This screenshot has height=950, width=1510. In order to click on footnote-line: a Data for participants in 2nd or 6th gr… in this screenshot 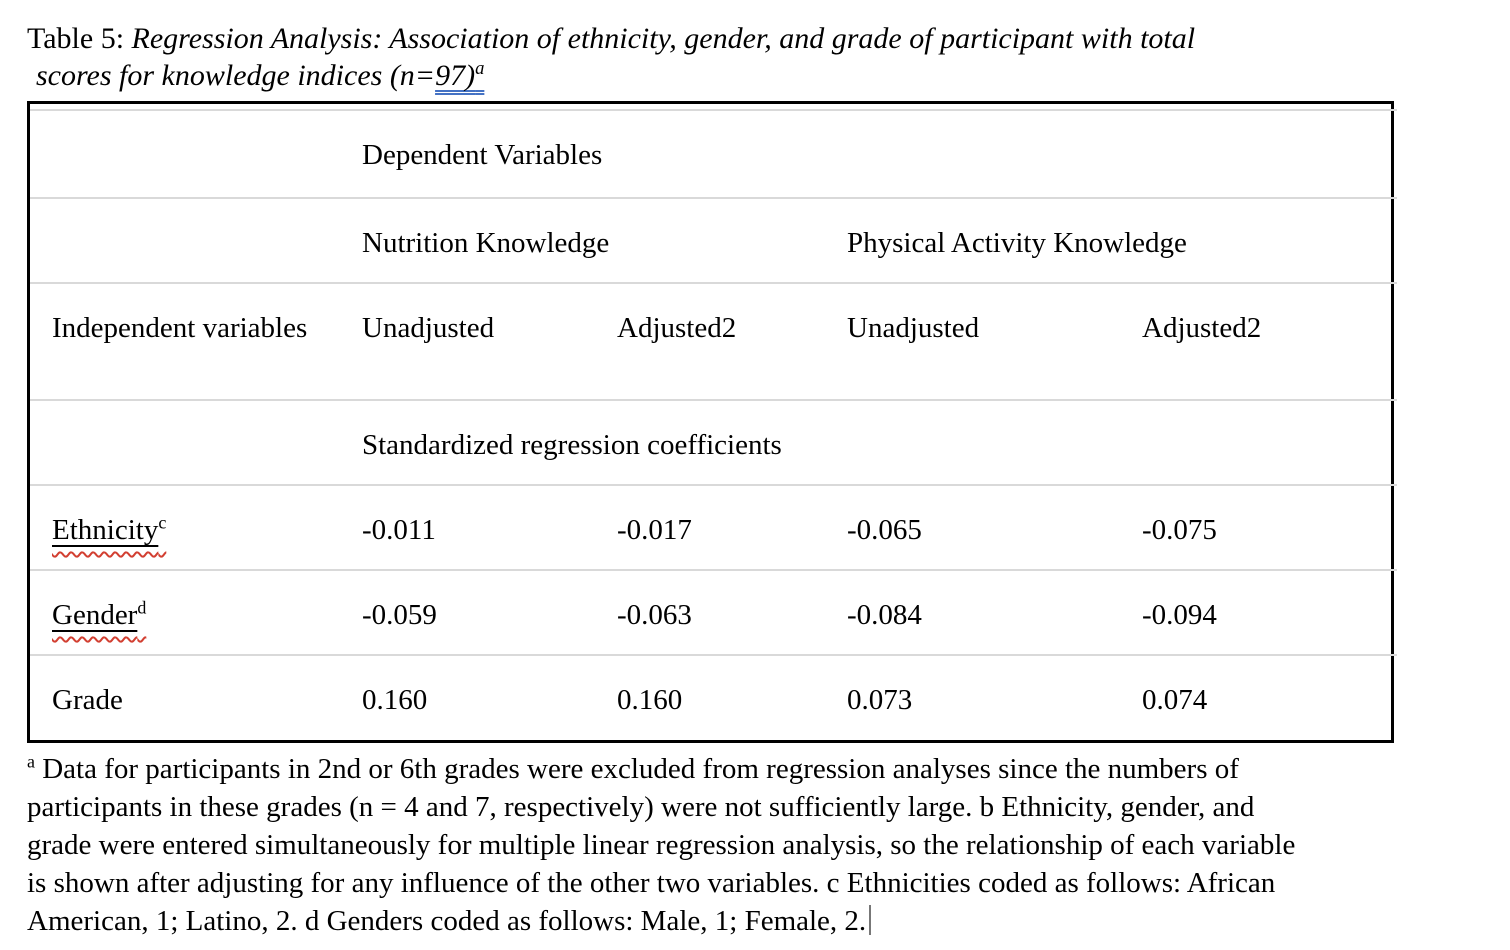, I will do `click(633, 768)`.